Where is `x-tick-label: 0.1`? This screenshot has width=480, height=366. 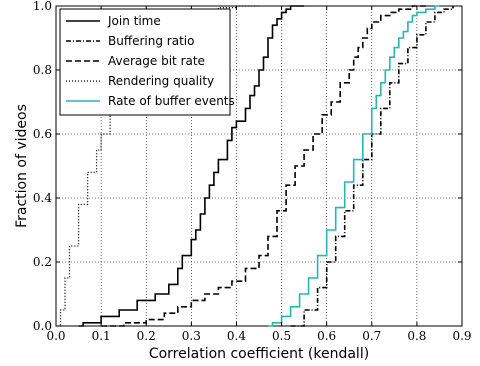 x-tick-label: 0.1 is located at coordinates (101, 336).